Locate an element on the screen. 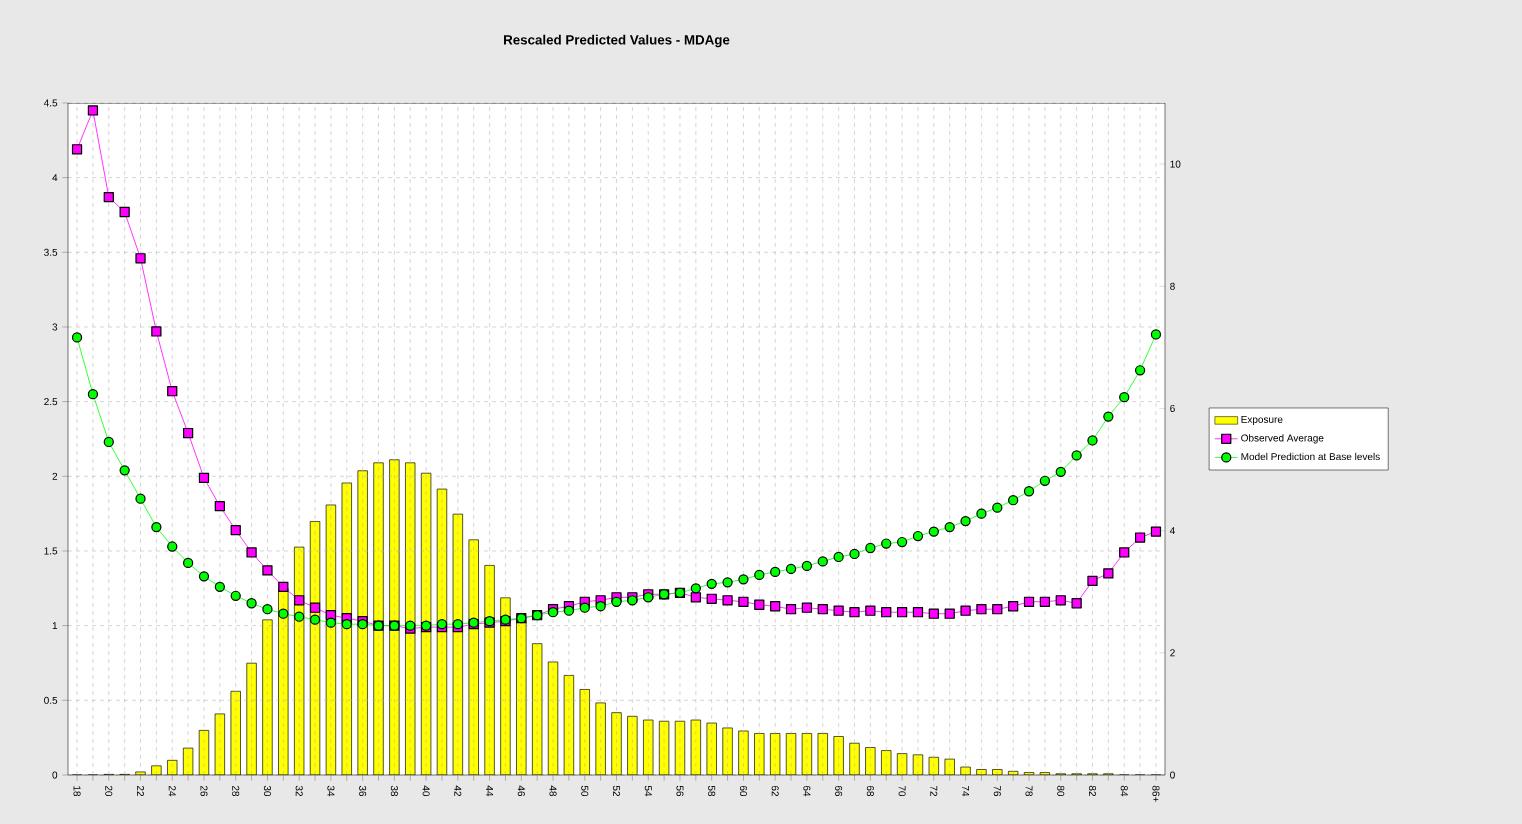 The image size is (1522, 824). legend-label: Model Prediction at Base levels is located at coordinates (1310, 456).